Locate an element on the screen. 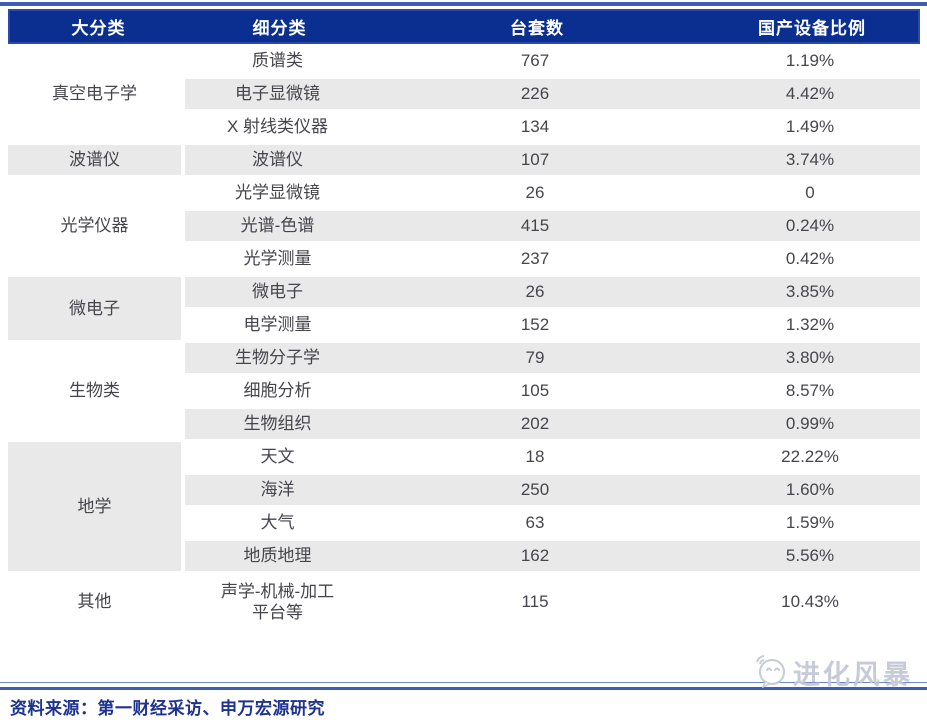  category-cell: 真空电子学 is located at coordinates (96, 93).